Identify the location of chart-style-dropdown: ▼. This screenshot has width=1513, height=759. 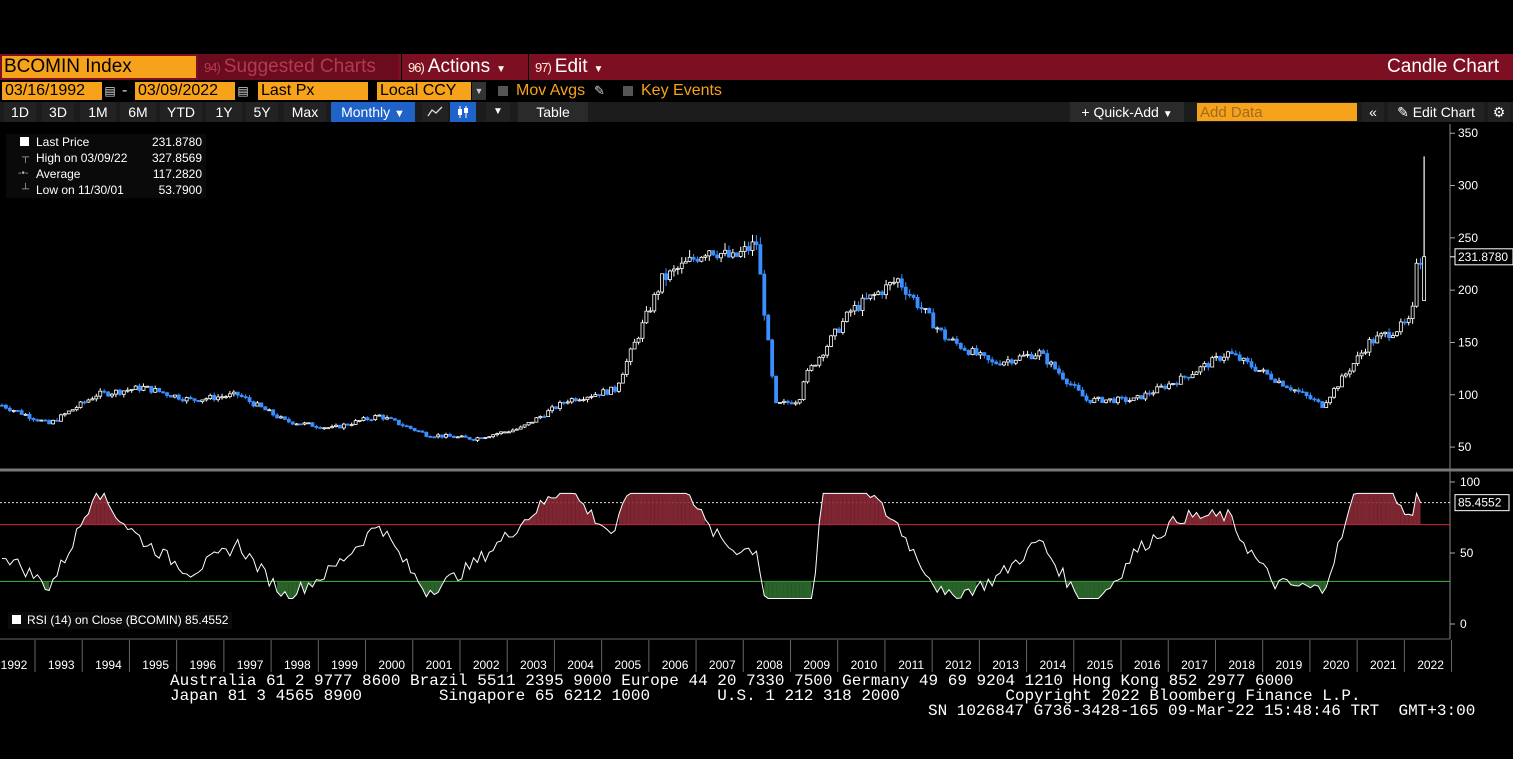
(498, 112).